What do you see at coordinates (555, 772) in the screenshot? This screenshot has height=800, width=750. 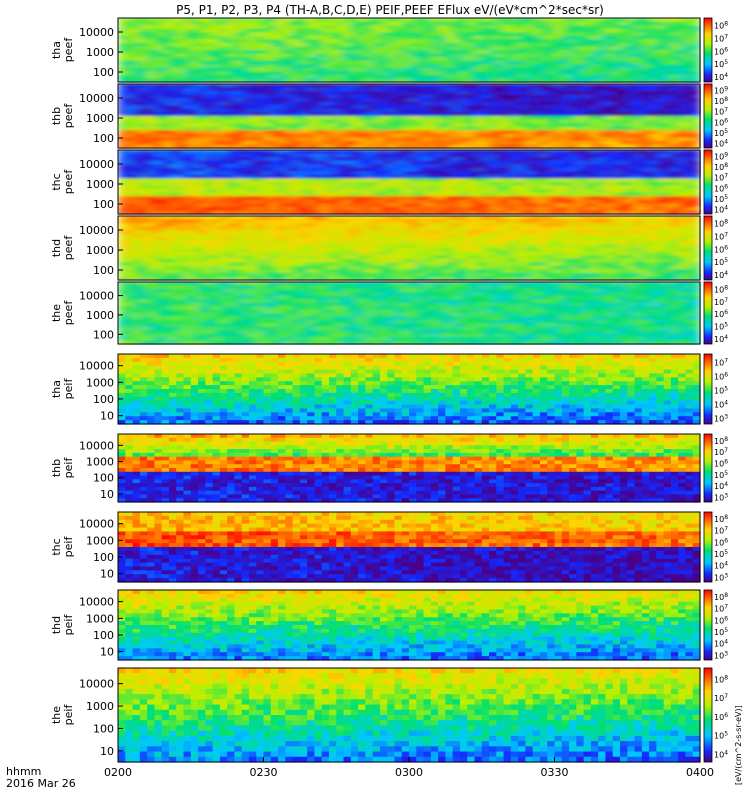 I see `x-tick-label: 0330` at bounding box center [555, 772].